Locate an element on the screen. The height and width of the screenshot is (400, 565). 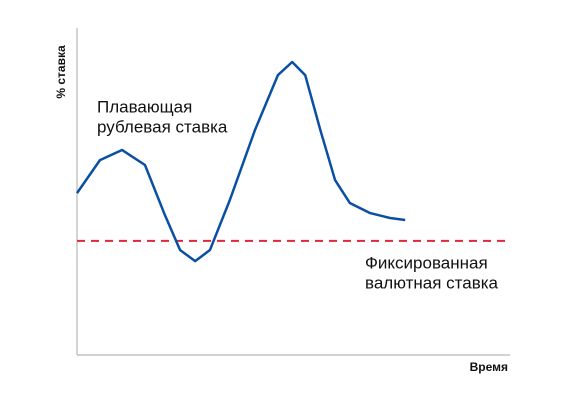
x-axis-label: Время is located at coordinates (489, 367).